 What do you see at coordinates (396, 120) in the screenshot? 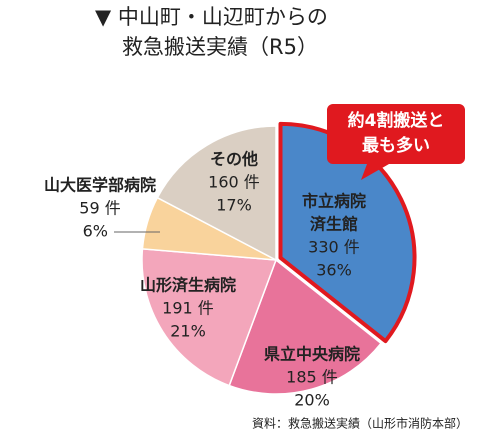
I see `callout-text: 約4割搬送と` at bounding box center [396, 120].